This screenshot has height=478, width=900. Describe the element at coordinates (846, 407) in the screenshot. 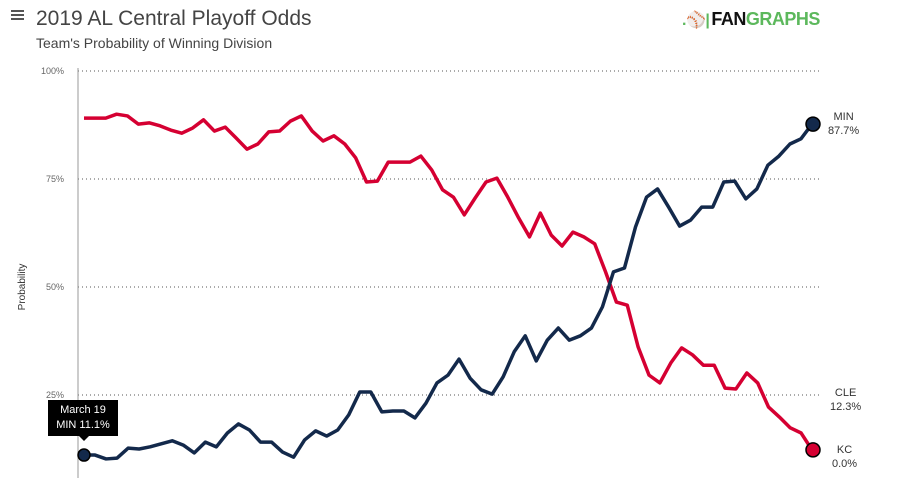

I see `end-label-value: 12.3%` at that location.